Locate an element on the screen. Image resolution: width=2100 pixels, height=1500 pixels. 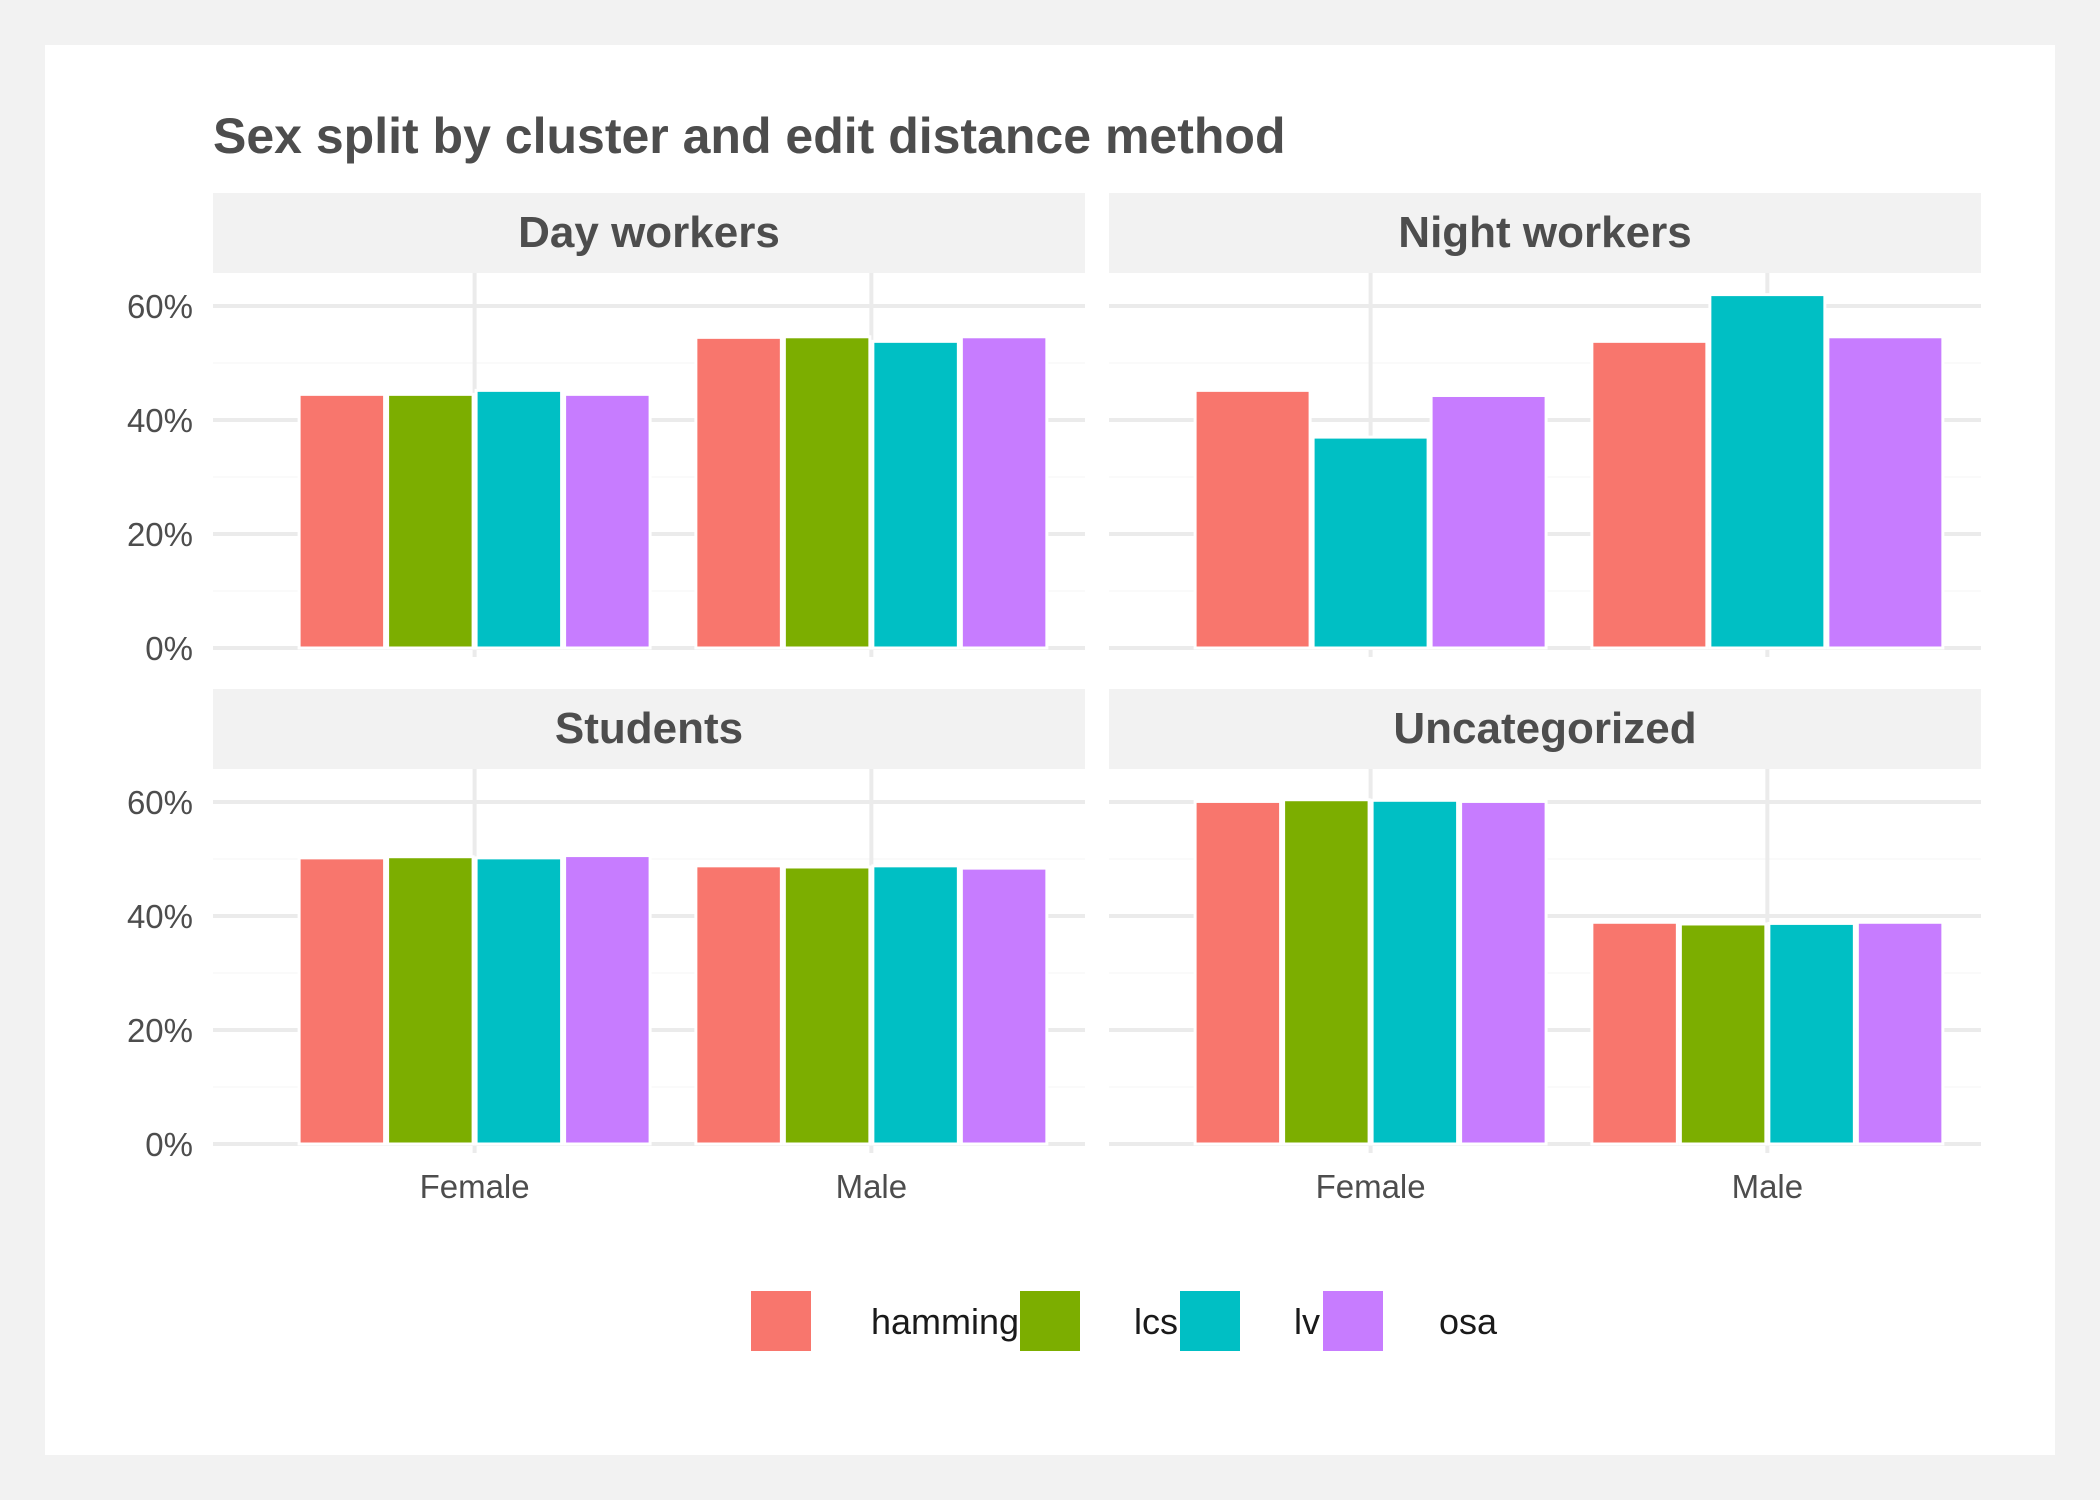
legend-key-lv is located at coordinates (1210, 1321).